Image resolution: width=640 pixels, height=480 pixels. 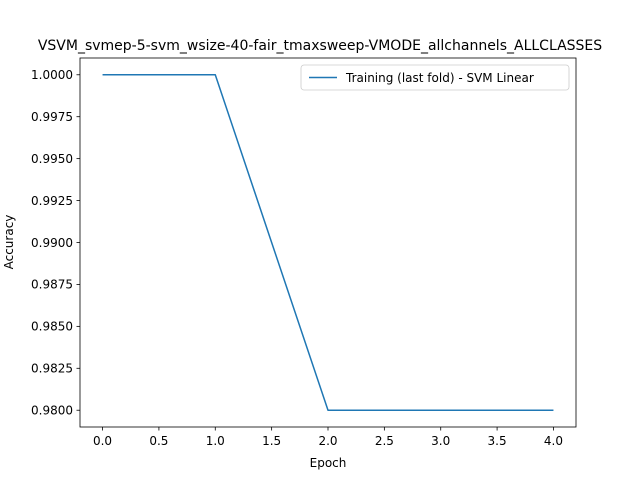 I want to click on x-tick-label: 0.0, so click(x=102, y=441).